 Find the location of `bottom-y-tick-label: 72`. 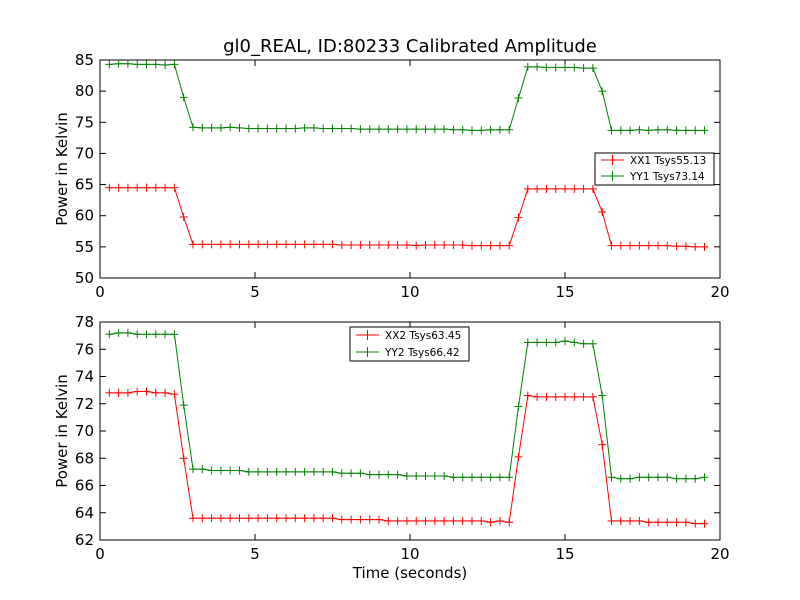

bottom-y-tick-label: 72 is located at coordinates (84, 404).